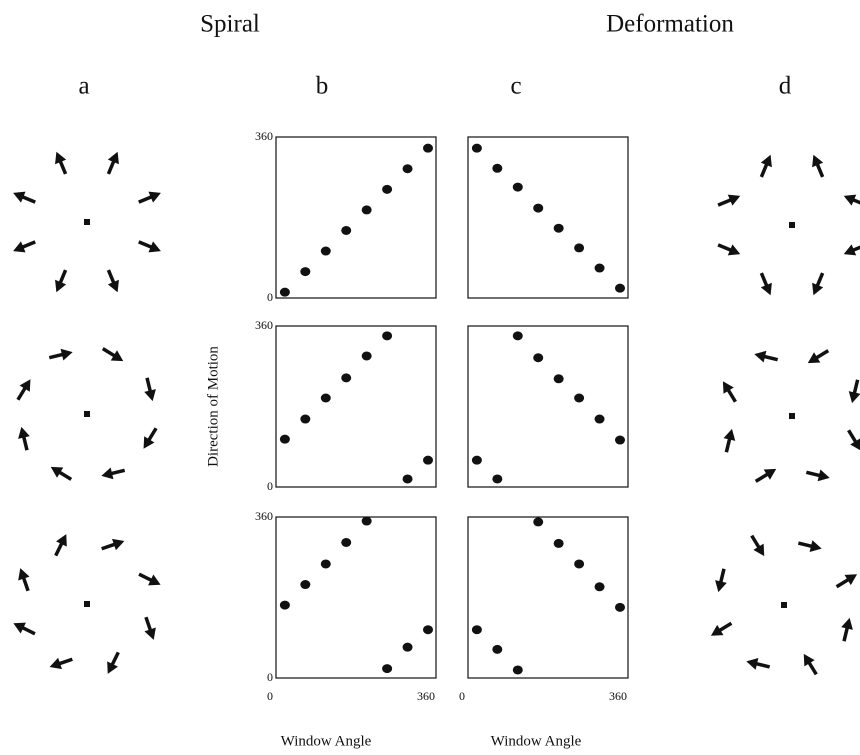 This screenshot has height=755, width=860. What do you see at coordinates (785, 86) in the screenshot?
I see `panel-label: d` at bounding box center [785, 86].